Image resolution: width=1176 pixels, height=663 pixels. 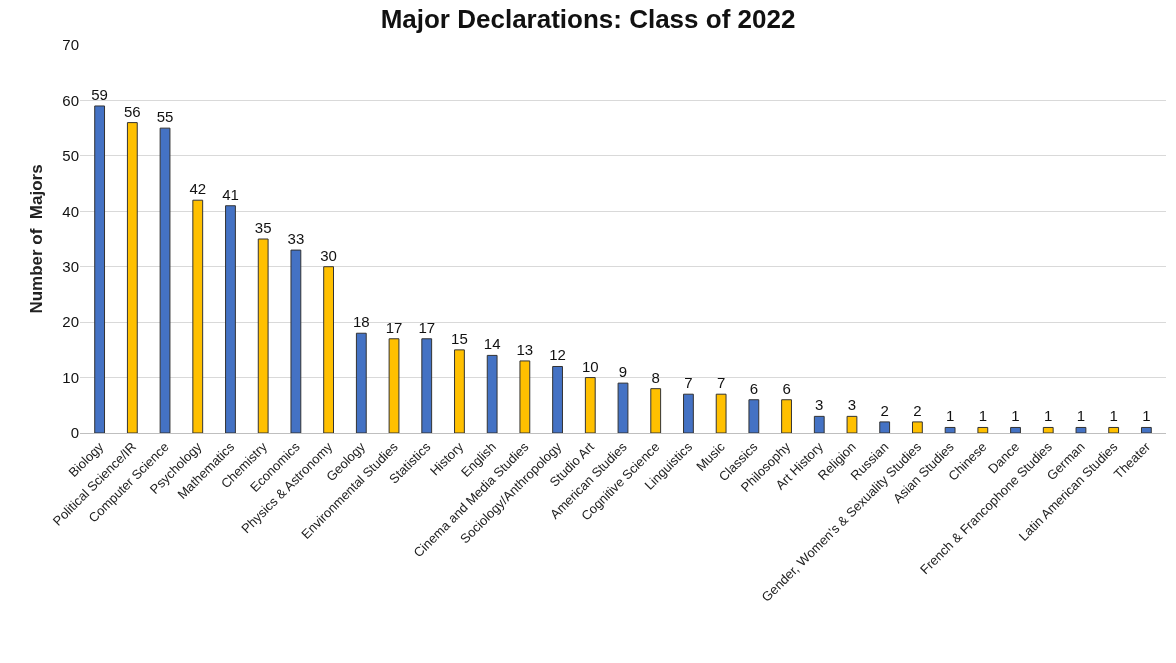 I want to click on data-label: 56, so click(x=132, y=111).